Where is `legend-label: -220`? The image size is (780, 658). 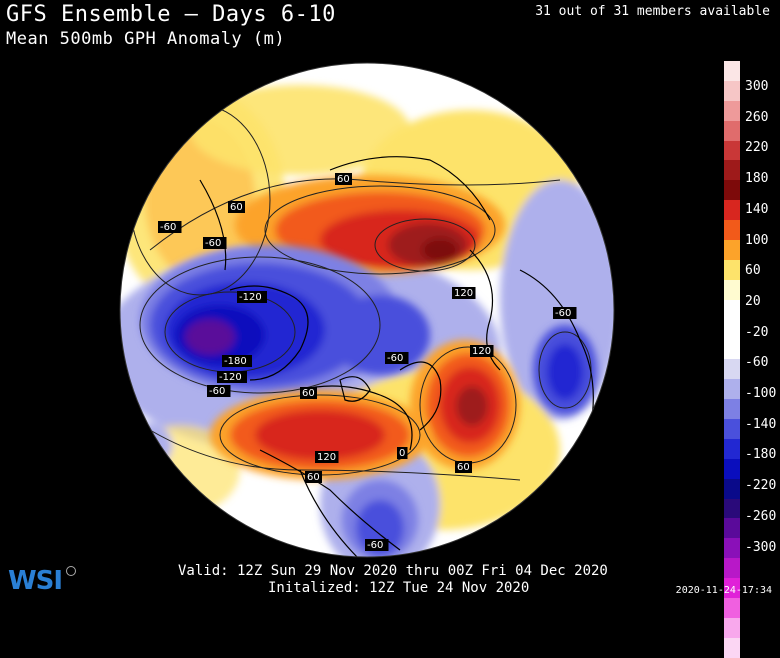 legend-label: -220 is located at coordinates (761, 486).